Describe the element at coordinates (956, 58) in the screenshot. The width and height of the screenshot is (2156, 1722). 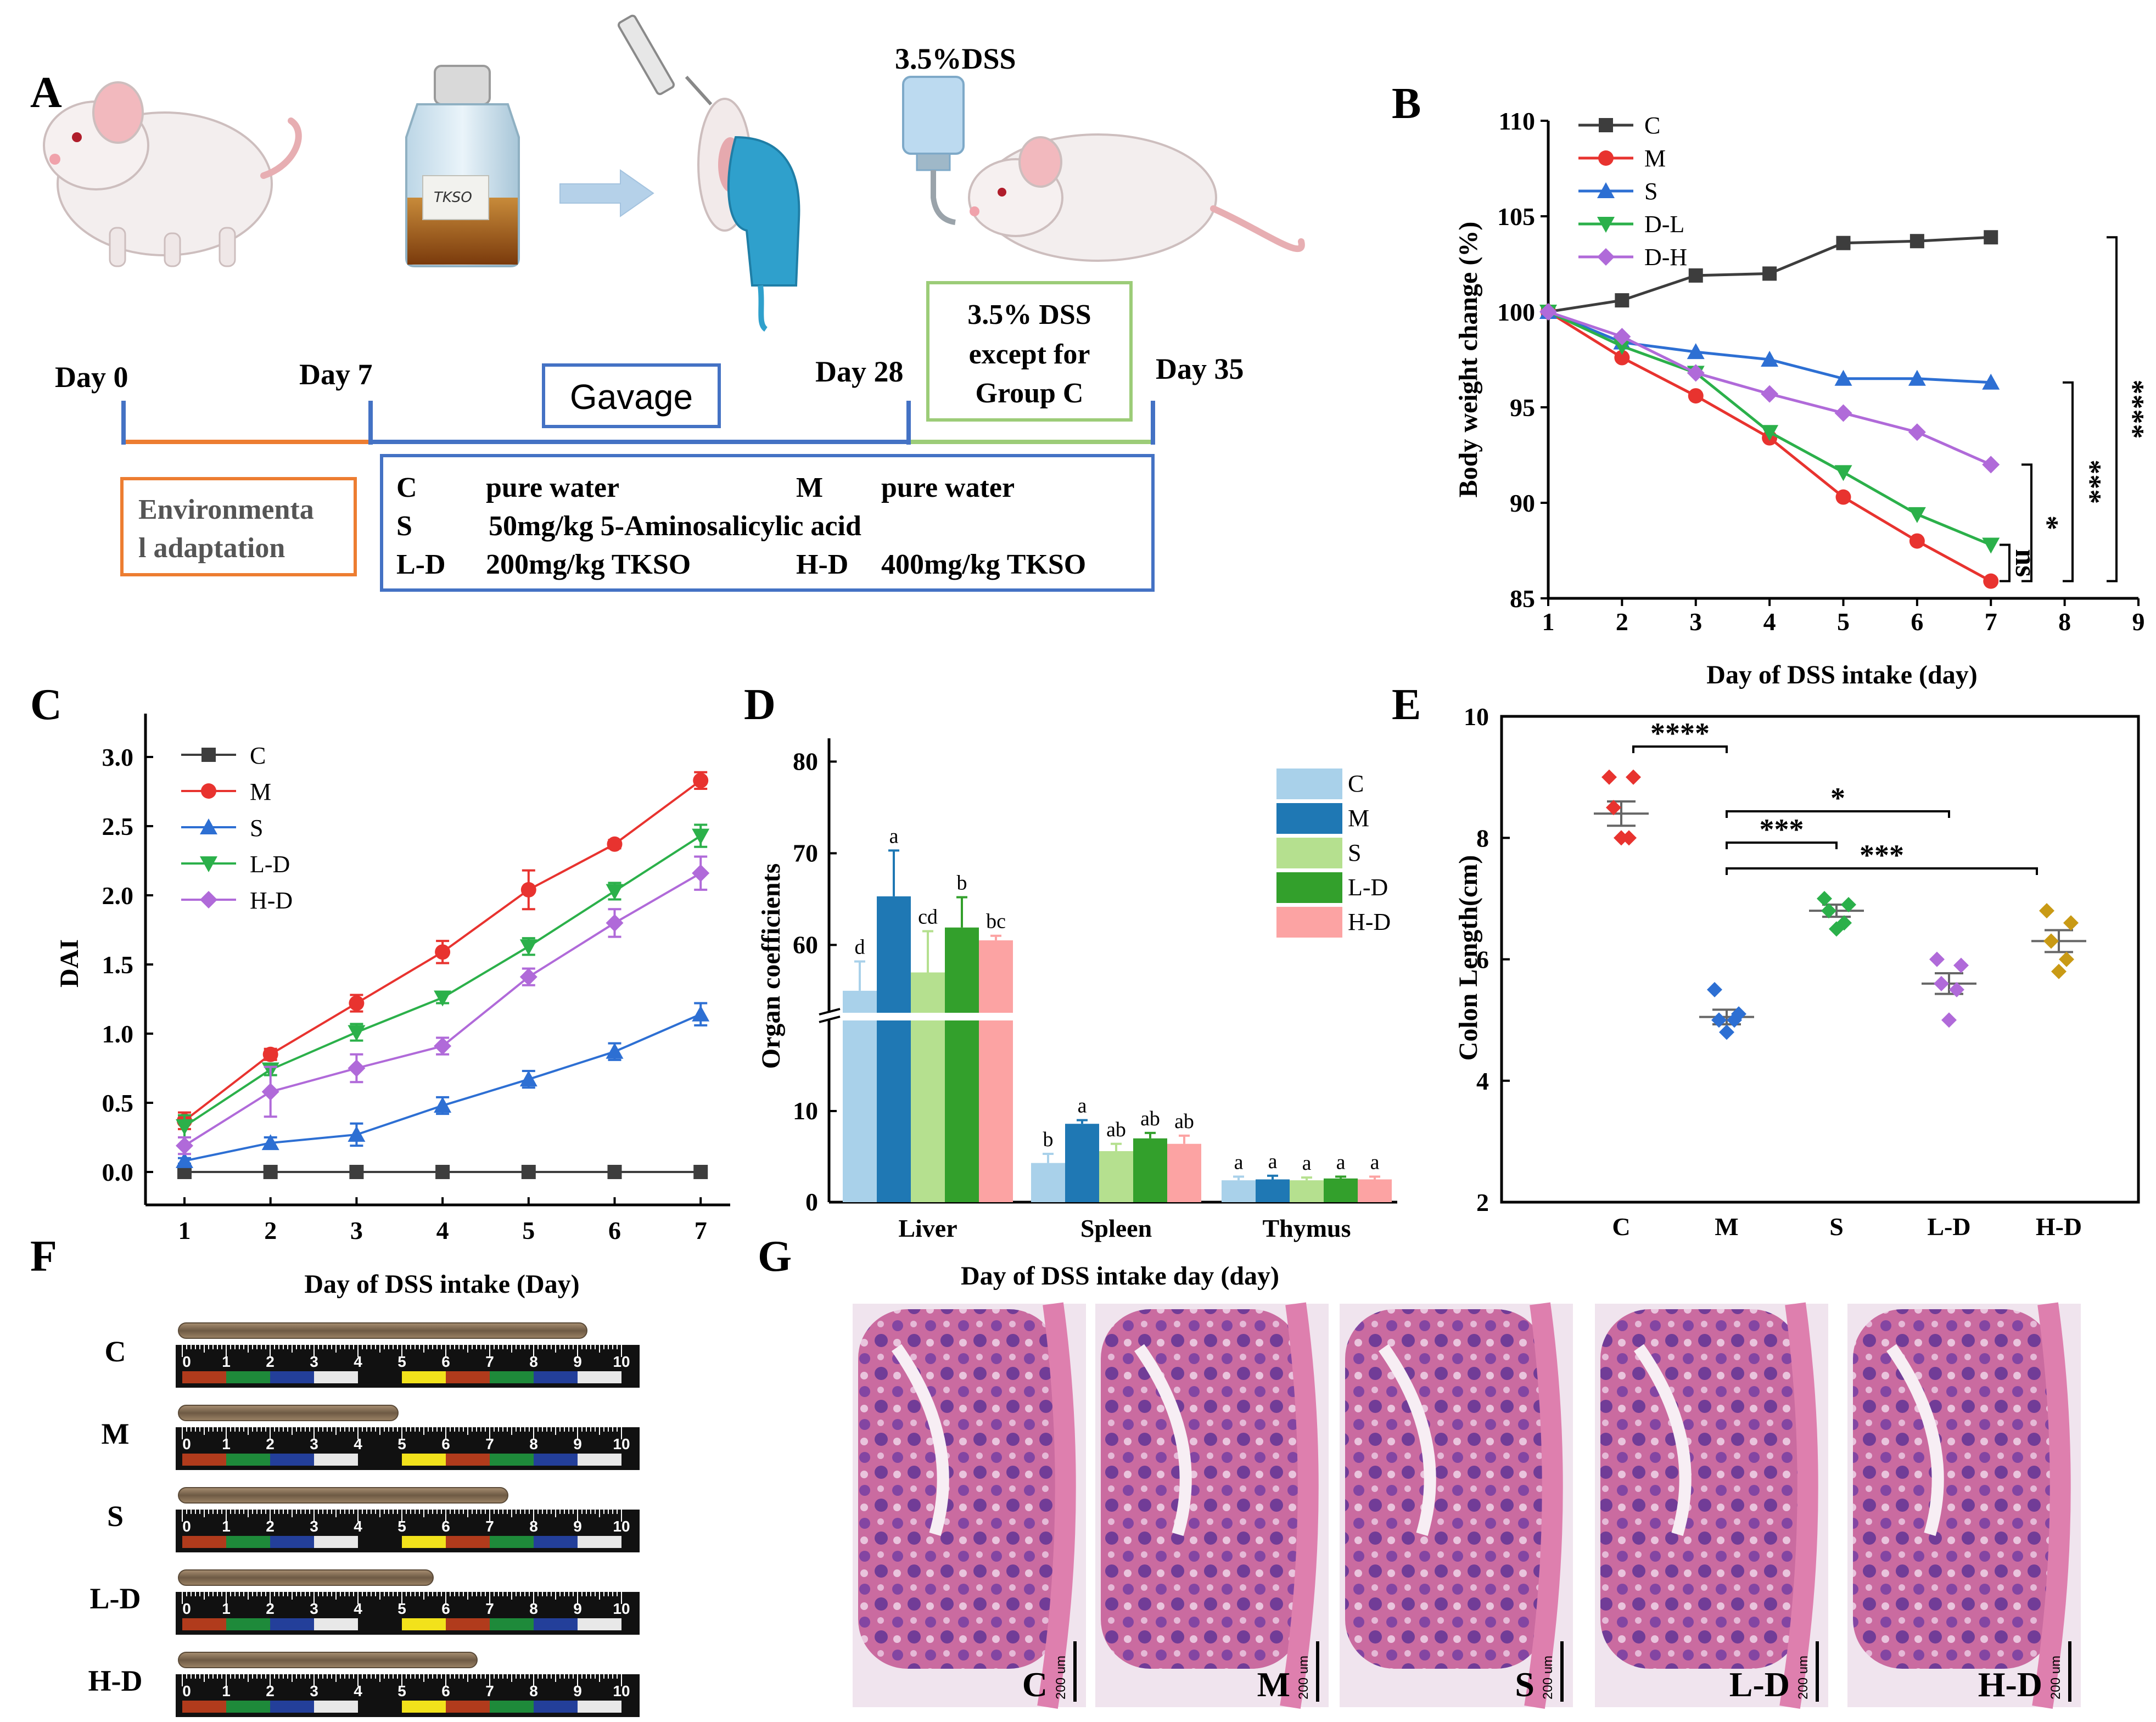
I see `dss-label: 3.5%DSS` at that location.